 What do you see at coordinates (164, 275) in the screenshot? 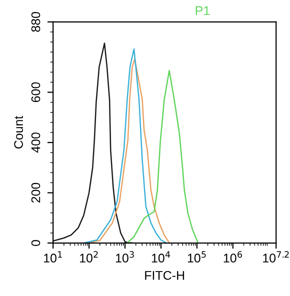
I see `x-axis-title: FITC-H` at bounding box center [164, 275].